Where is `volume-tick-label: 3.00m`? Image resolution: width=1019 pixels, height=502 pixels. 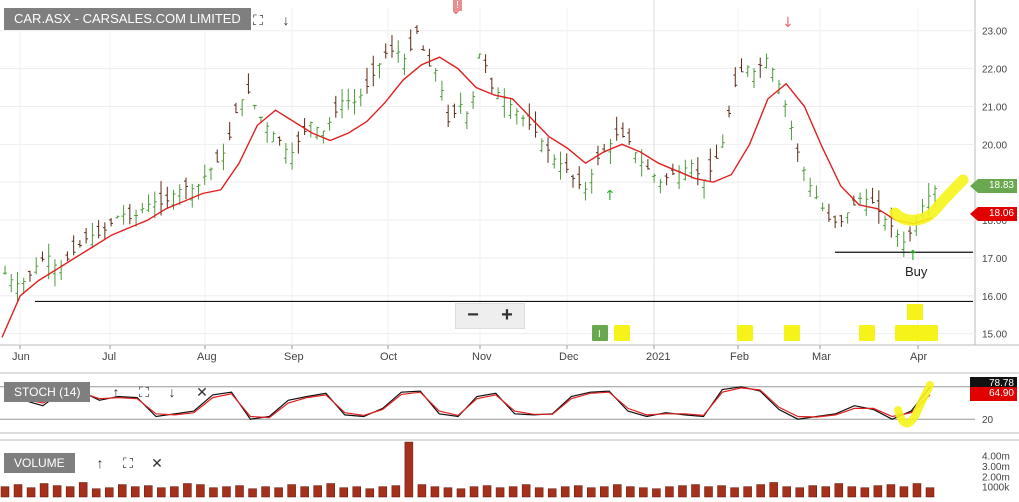
volume-tick-label: 3.00m is located at coordinates (996, 467).